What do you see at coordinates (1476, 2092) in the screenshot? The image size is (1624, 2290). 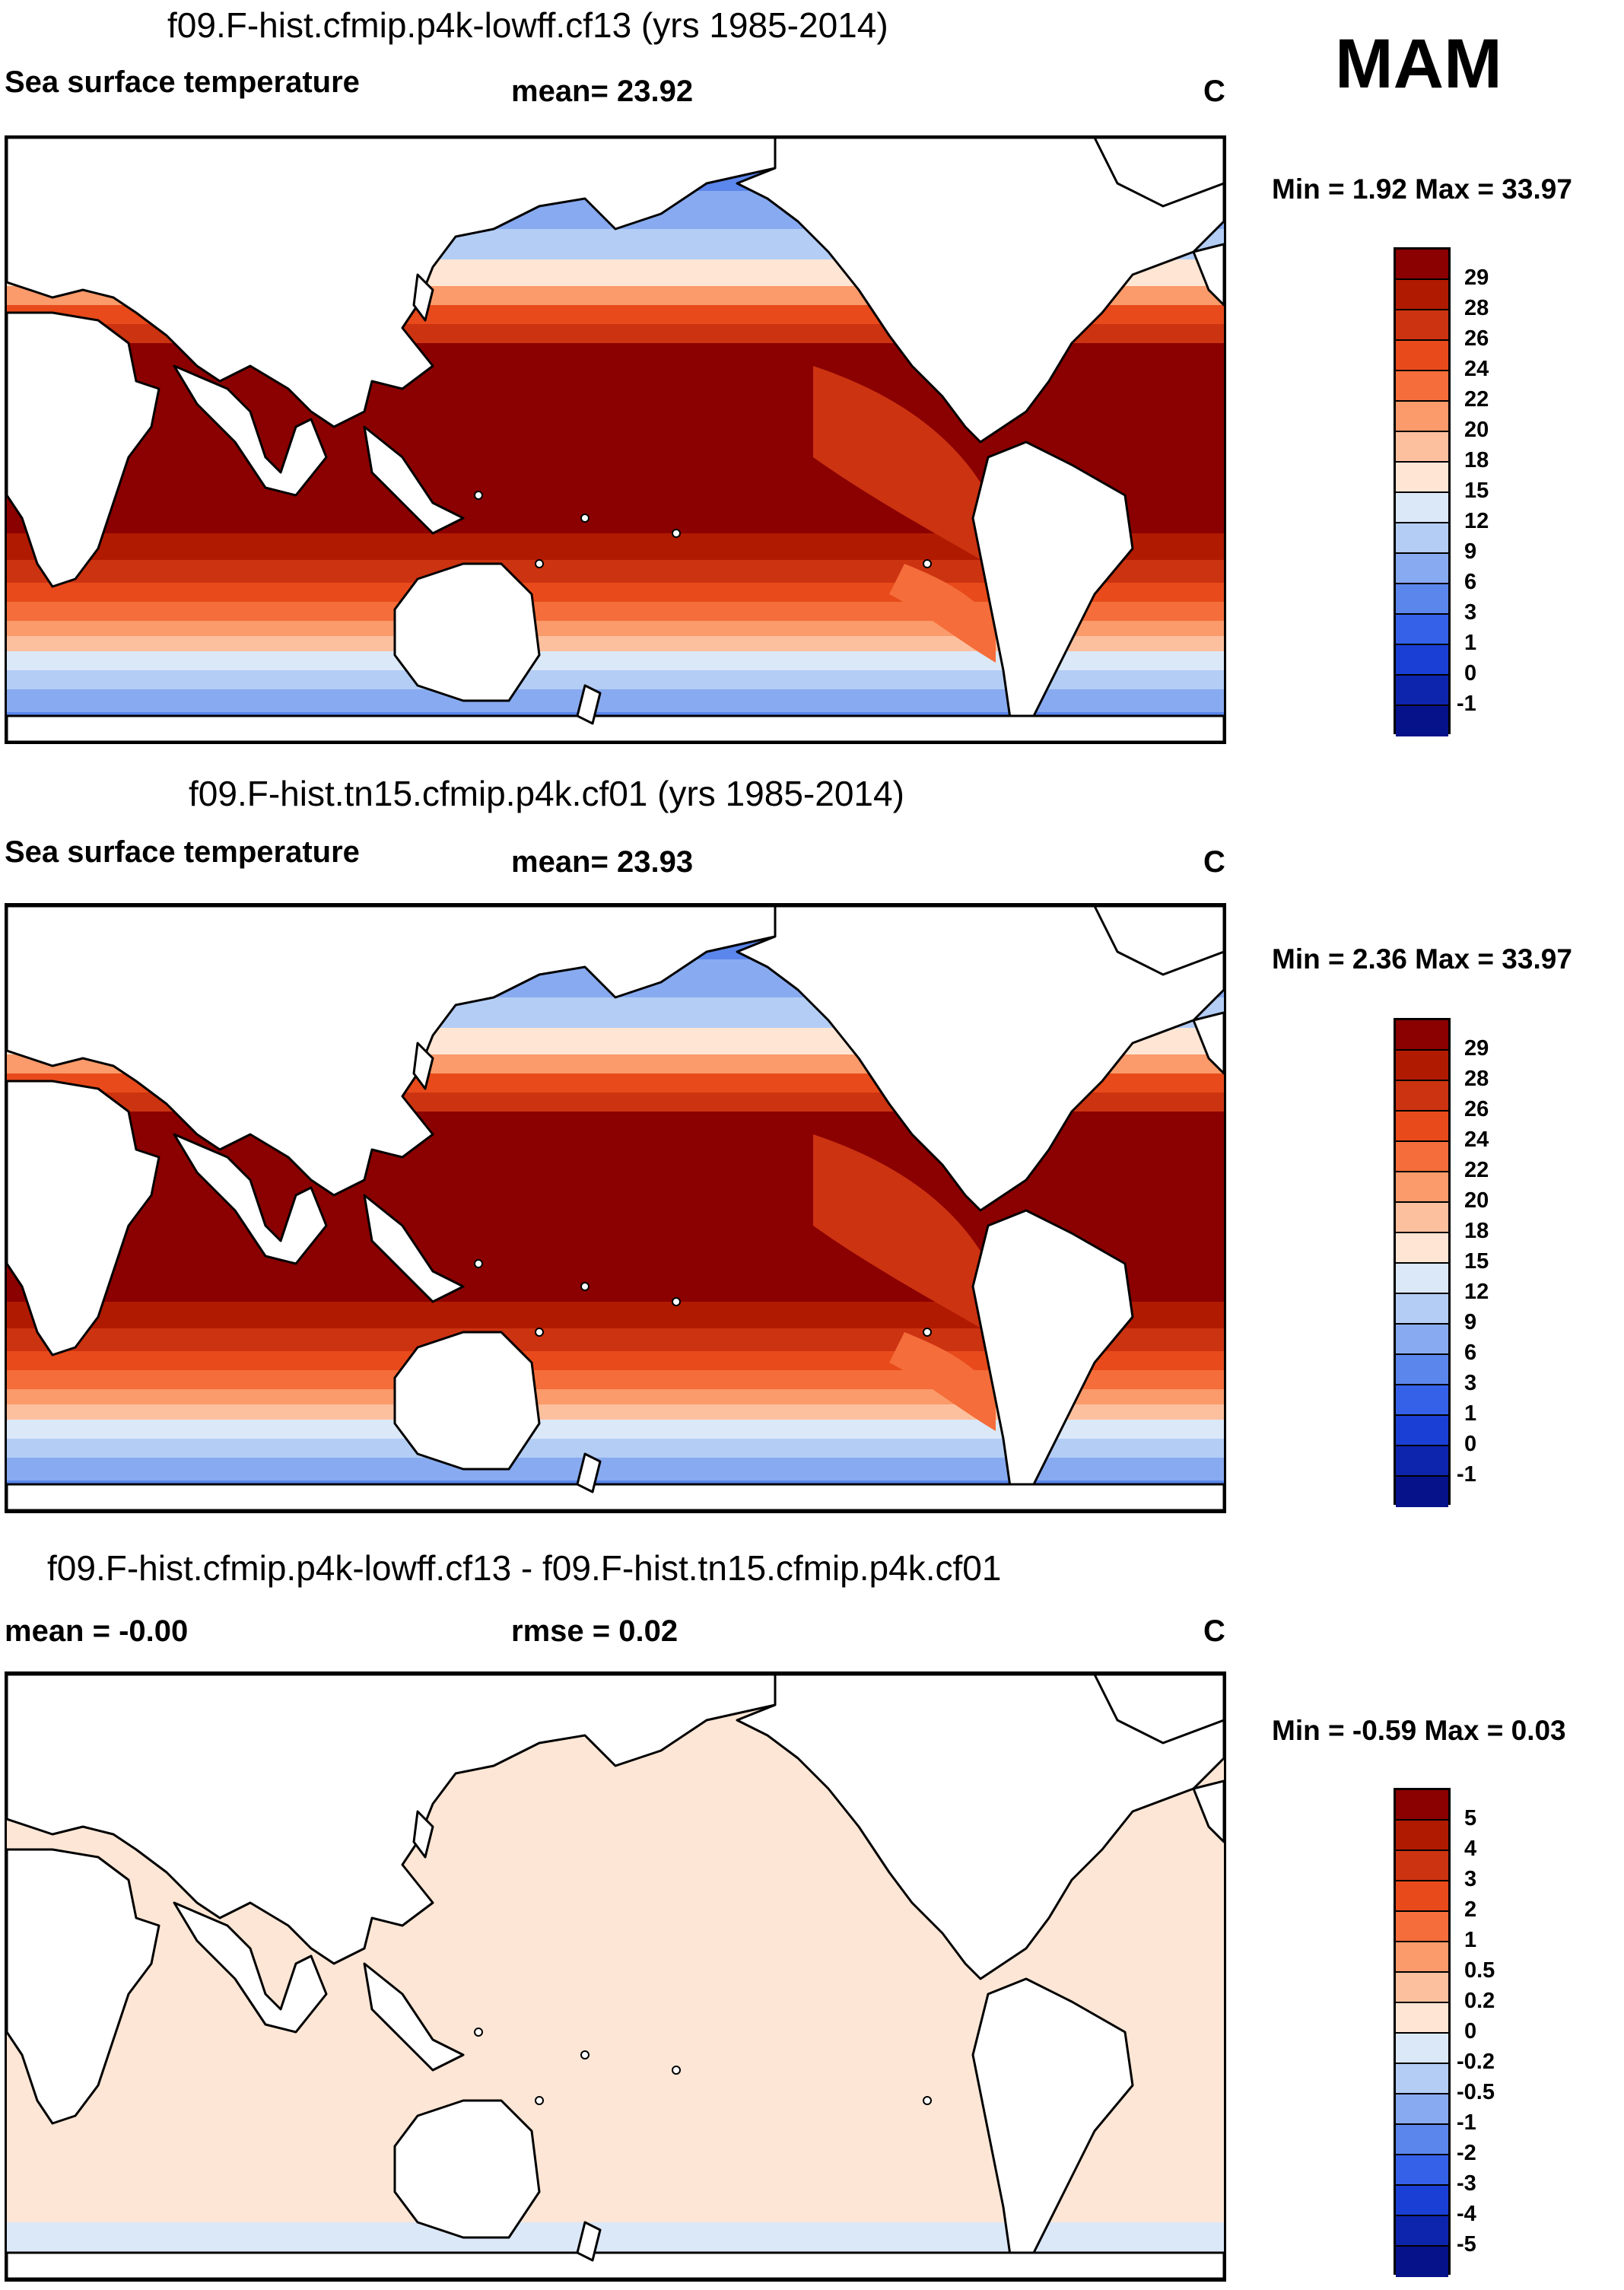 I see `colorbar-tick-label: -0.5` at bounding box center [1476, 2092].